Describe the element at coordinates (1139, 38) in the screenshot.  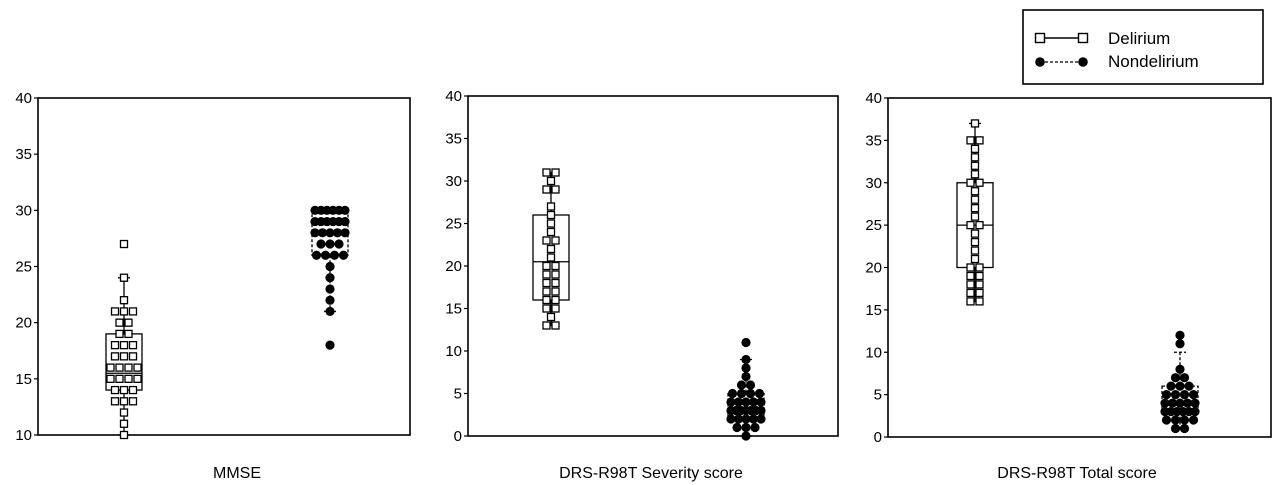
I see `legend-label-delirium: Delirium` at that location.